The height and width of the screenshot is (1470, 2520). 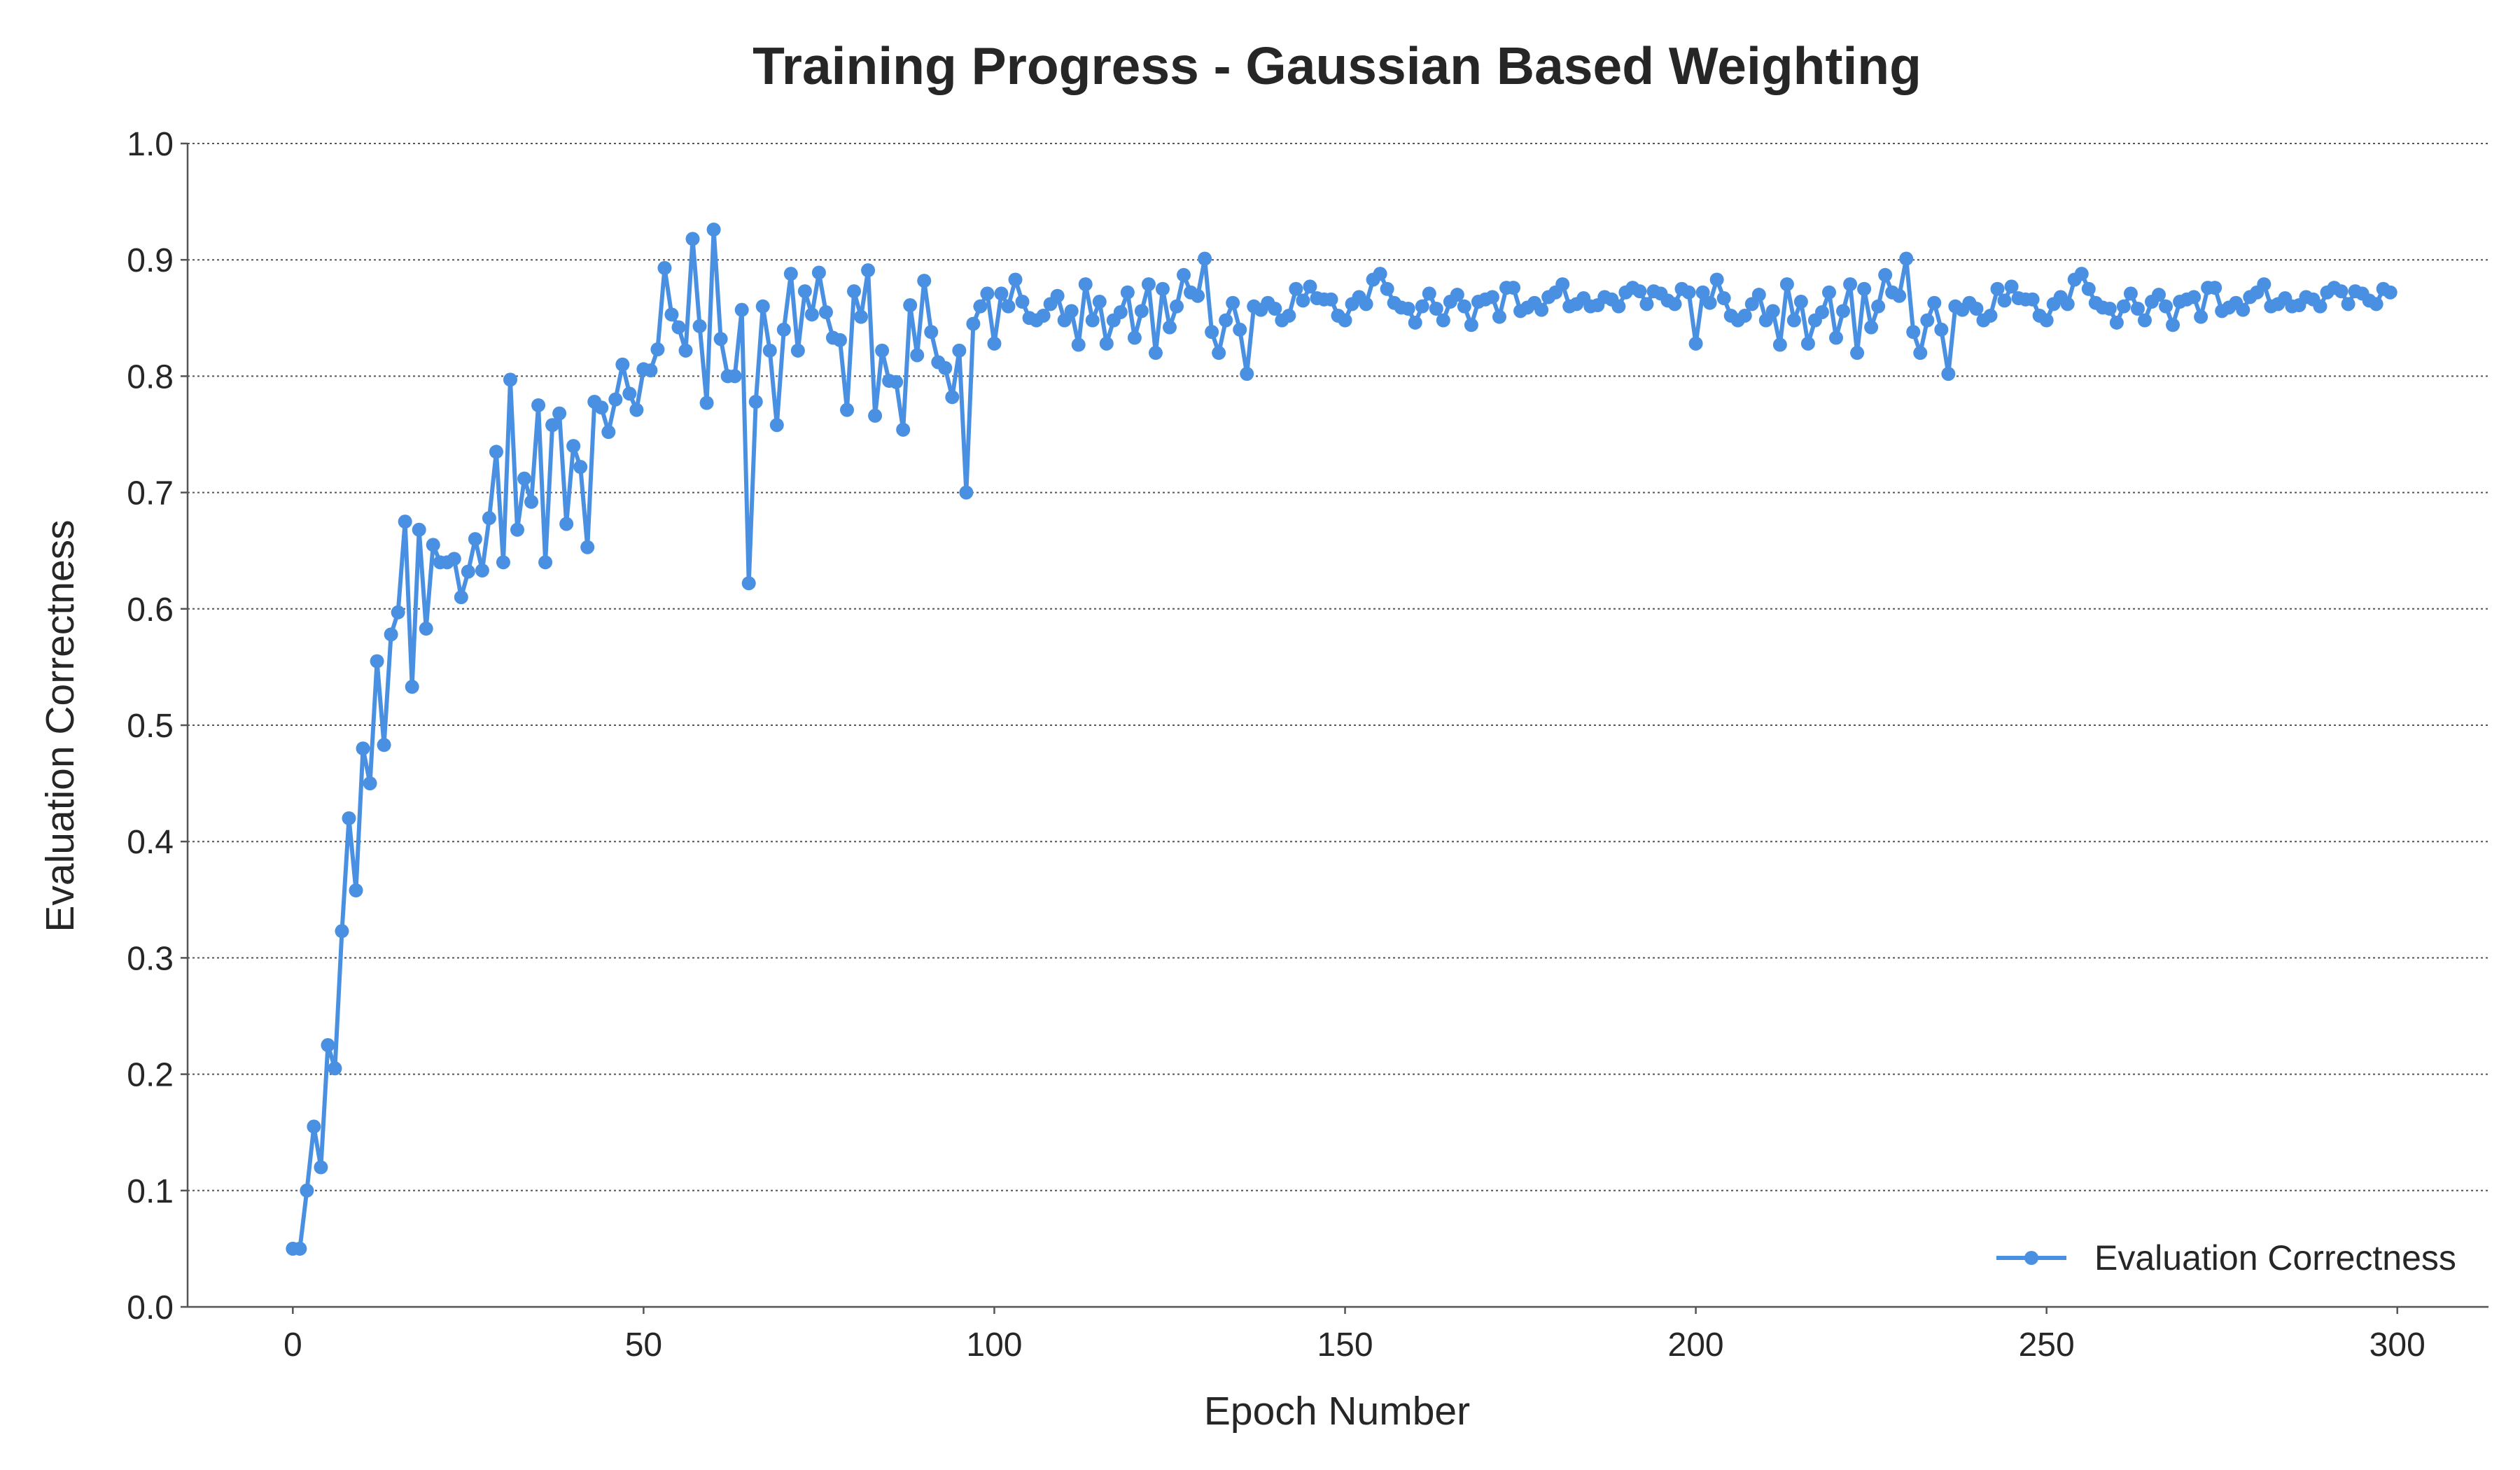 What do you see at coordinates (1696, 1345) in the screenshot?
I see `x-tick-label: 200` at bounding box center [1696, 1345].